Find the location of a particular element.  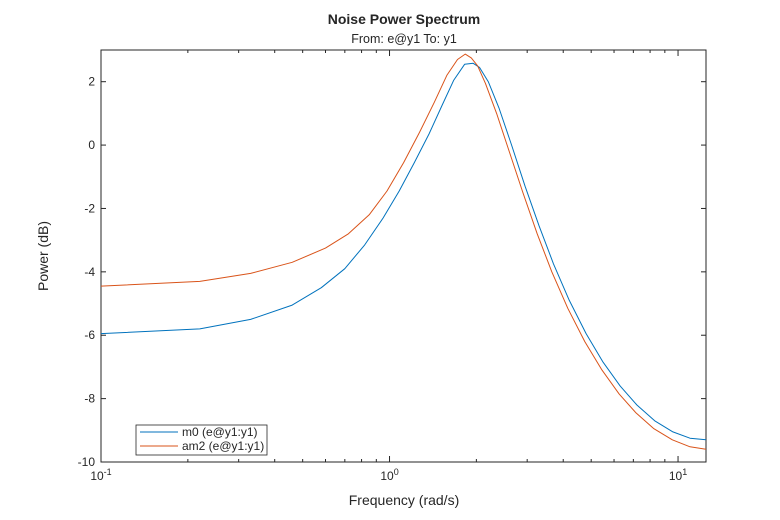

y-tick-label: 0 is located at coordinates (91, 145).